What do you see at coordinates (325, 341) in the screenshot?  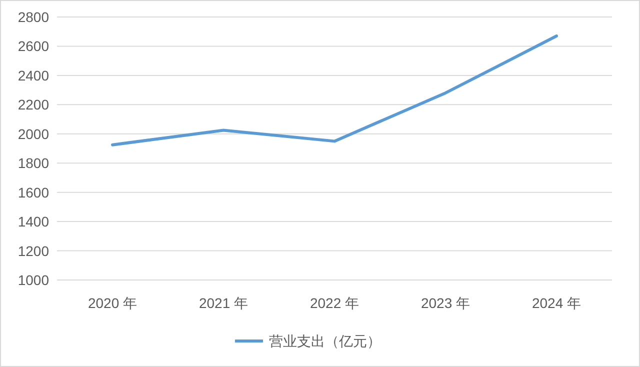 I see `legend-label: 营业支出（亿元）` at bounding box center [325, 341].